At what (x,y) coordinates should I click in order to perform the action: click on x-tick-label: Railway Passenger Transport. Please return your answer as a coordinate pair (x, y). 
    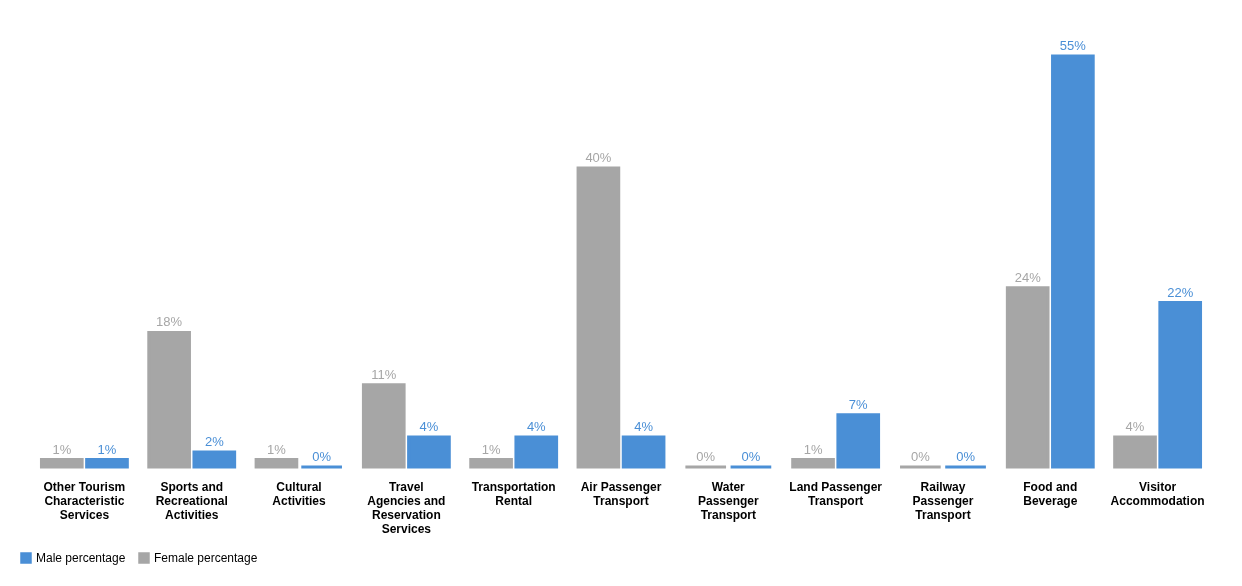
    Looking at the image, I should click on (943, 500).